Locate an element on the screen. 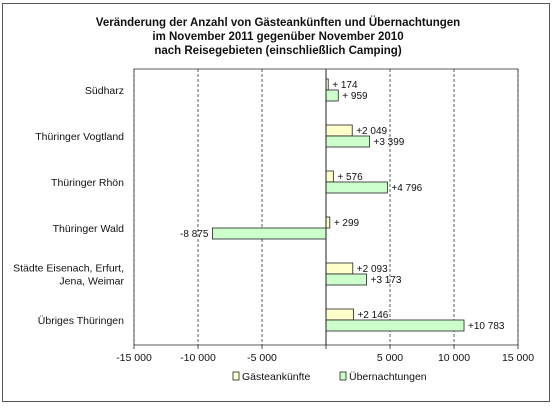  category-label: Thüringer Rhön is located at coordinates (87, 183).